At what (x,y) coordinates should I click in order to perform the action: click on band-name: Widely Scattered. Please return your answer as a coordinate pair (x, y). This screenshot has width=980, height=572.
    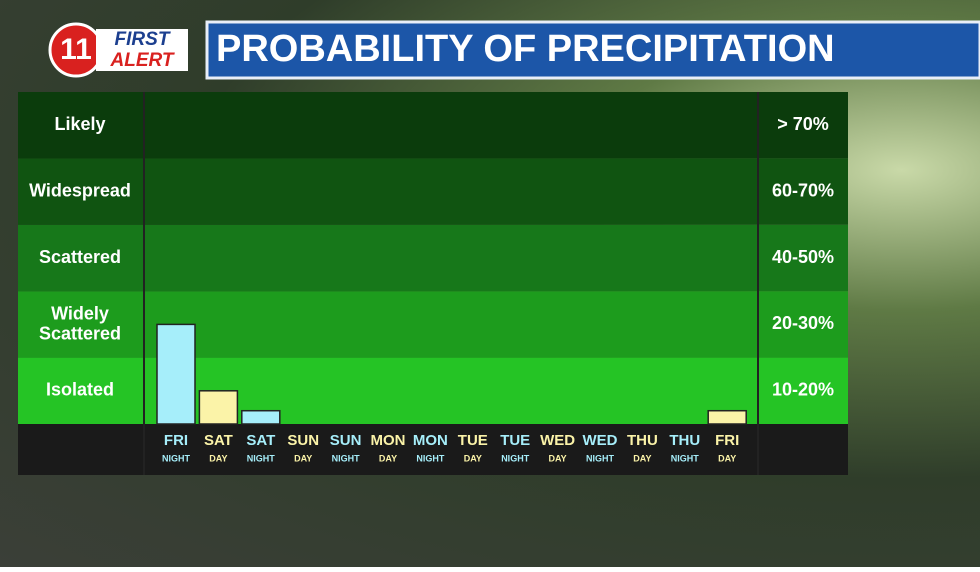
    Looking at the image, I should click on (80, 323).